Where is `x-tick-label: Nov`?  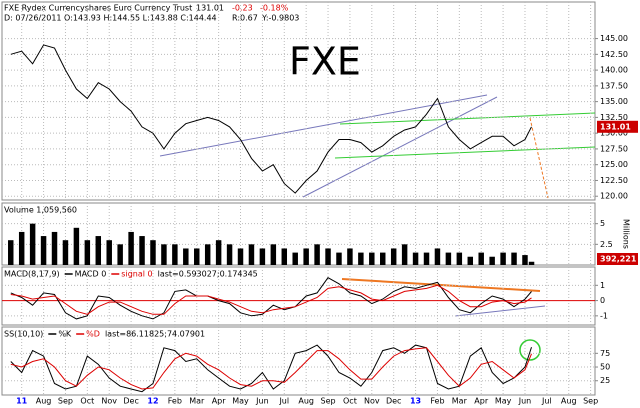 x-tick-label: Nov is located at coordinates (372, 401).